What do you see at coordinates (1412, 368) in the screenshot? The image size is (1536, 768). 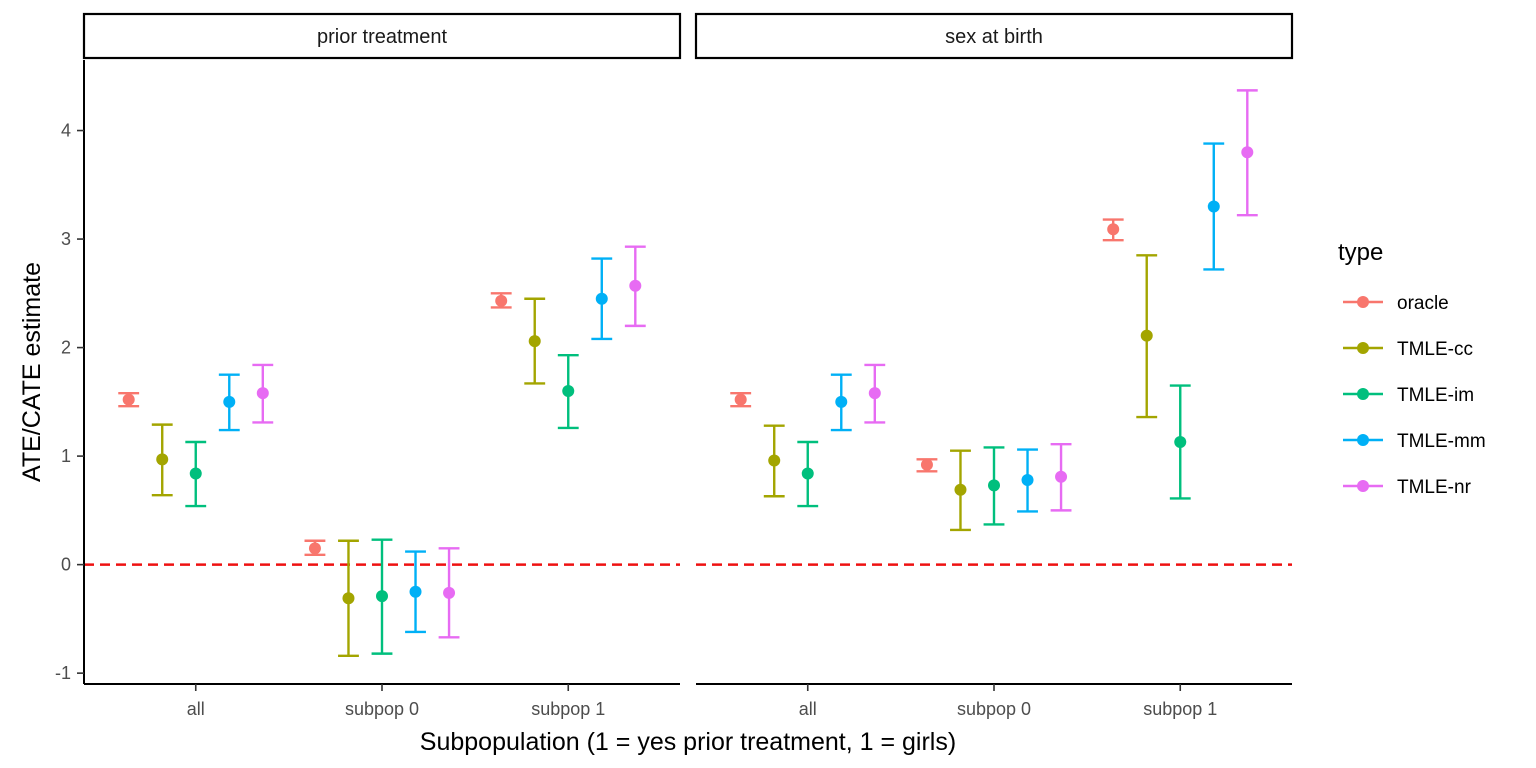 I see `legend: type oracle TMLE-cc TMLE-im TMLE-mm TMLE-nr` at bounding box center [1412, 368].